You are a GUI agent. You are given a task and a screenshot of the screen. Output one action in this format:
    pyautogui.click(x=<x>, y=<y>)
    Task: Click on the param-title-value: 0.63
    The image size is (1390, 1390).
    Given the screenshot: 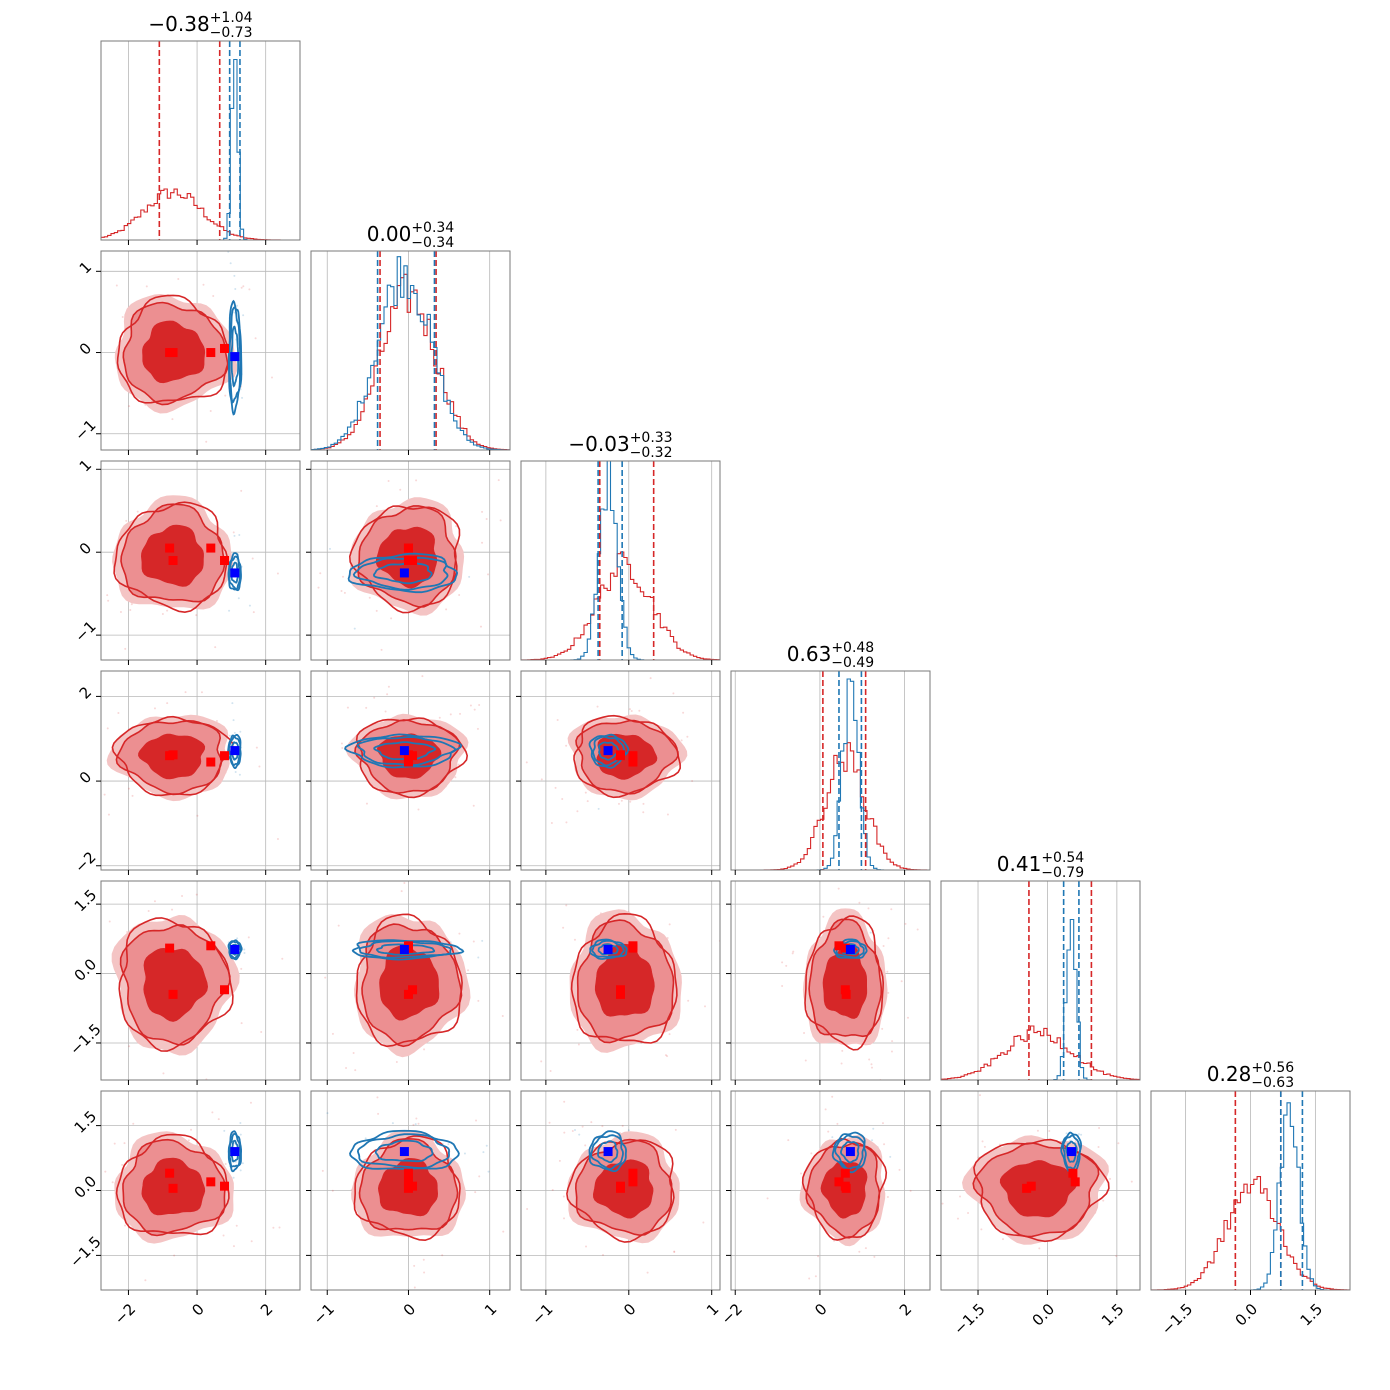 What is the action you would take?
    pyautogui.click(x=809, y=654)
    